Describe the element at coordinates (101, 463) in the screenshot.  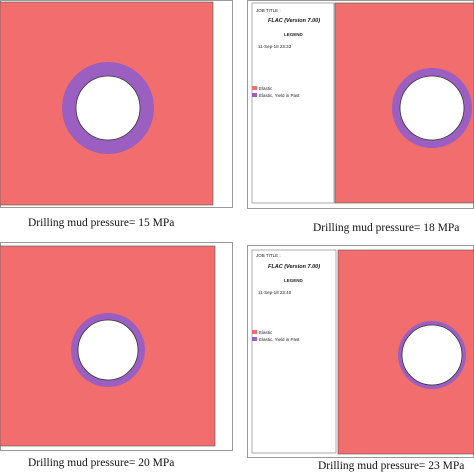
I see `caption: Drilling mud pressure= 20 MPa` at that location.